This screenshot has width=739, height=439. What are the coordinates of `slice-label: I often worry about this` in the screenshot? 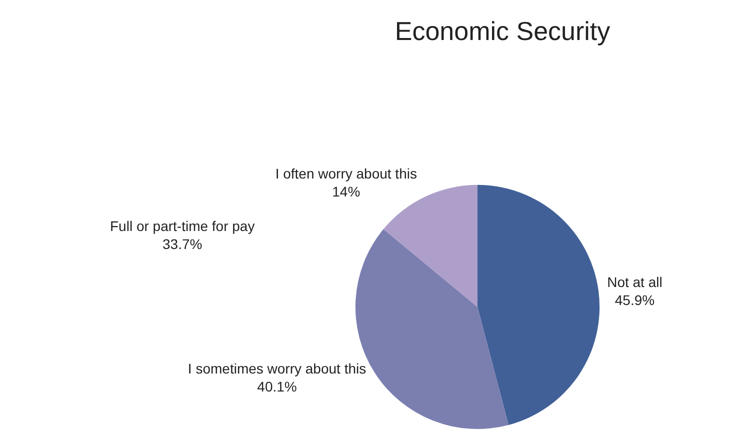 It's located at (346, 173).